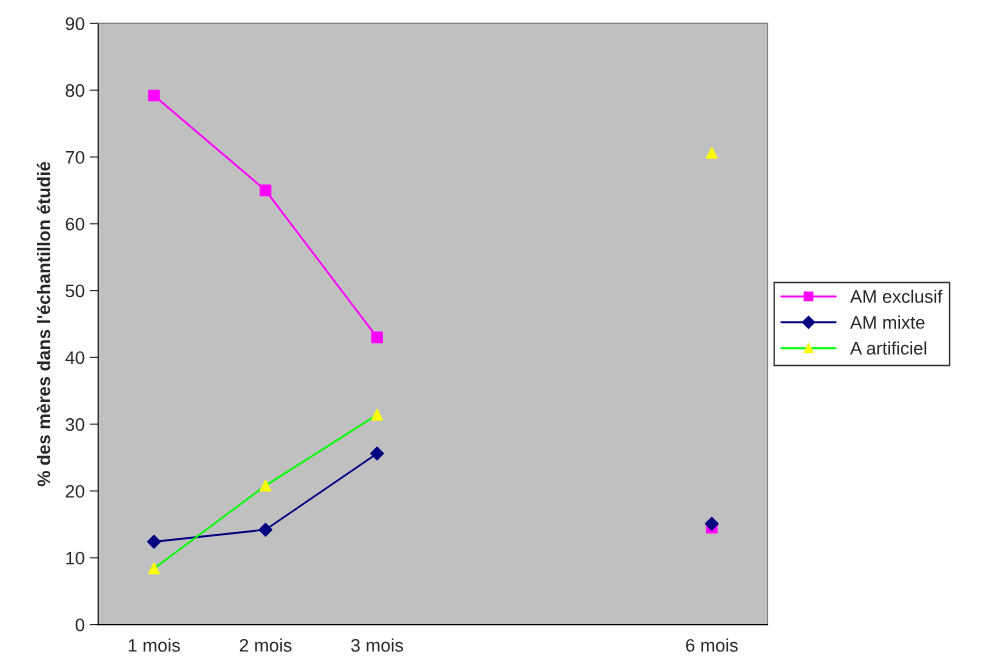 The width and height of the screenshot is (1002, 668). What do you see at coordinates (75, 291) in the screenshot?
I see `y-tick-label: 50` at bounding box center [75, 291].